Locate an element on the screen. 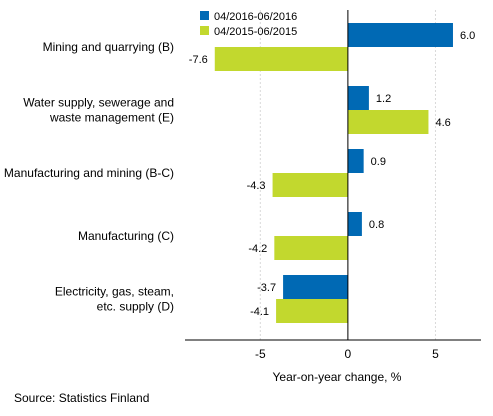 The image size is (493, 416). category-label: Water supply, sewerage and is located at coordinates (98, 103).